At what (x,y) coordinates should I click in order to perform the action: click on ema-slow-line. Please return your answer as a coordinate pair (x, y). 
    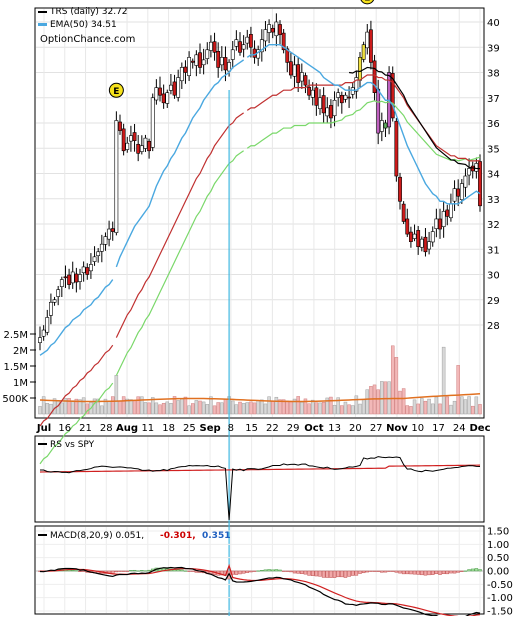
    Looking at the image, I should click on (76, 423).